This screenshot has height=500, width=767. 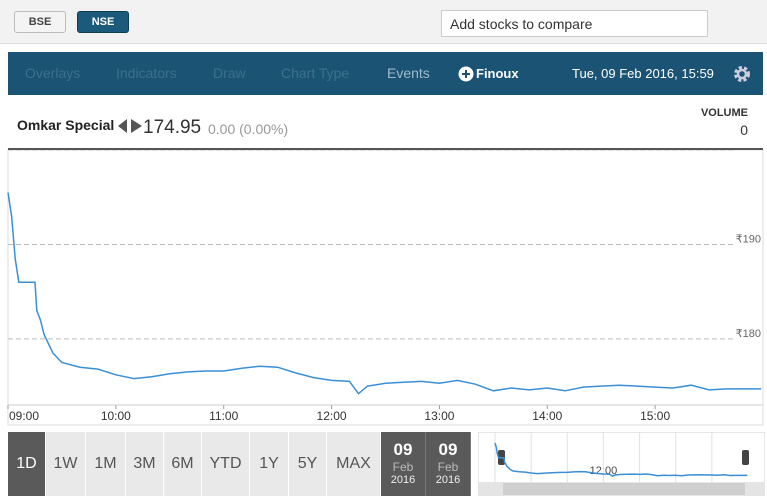 What do you see at coordinates (106, 464) in the screenshot?
I see `range-button: 1M` at bounding box center [106, 464].